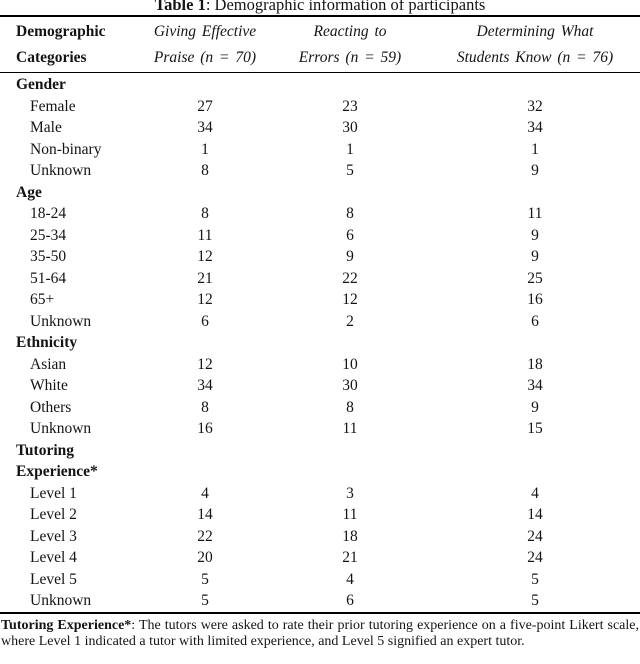  Describe the element at coordinates (320, 408) in the screenshot. I see `table-row: Others 8 8 9` at that location.